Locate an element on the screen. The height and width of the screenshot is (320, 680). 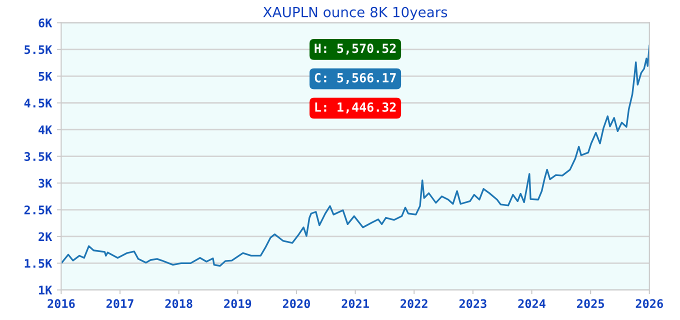
y-tick-label: 2.5K is located at coordinates (38, 209).